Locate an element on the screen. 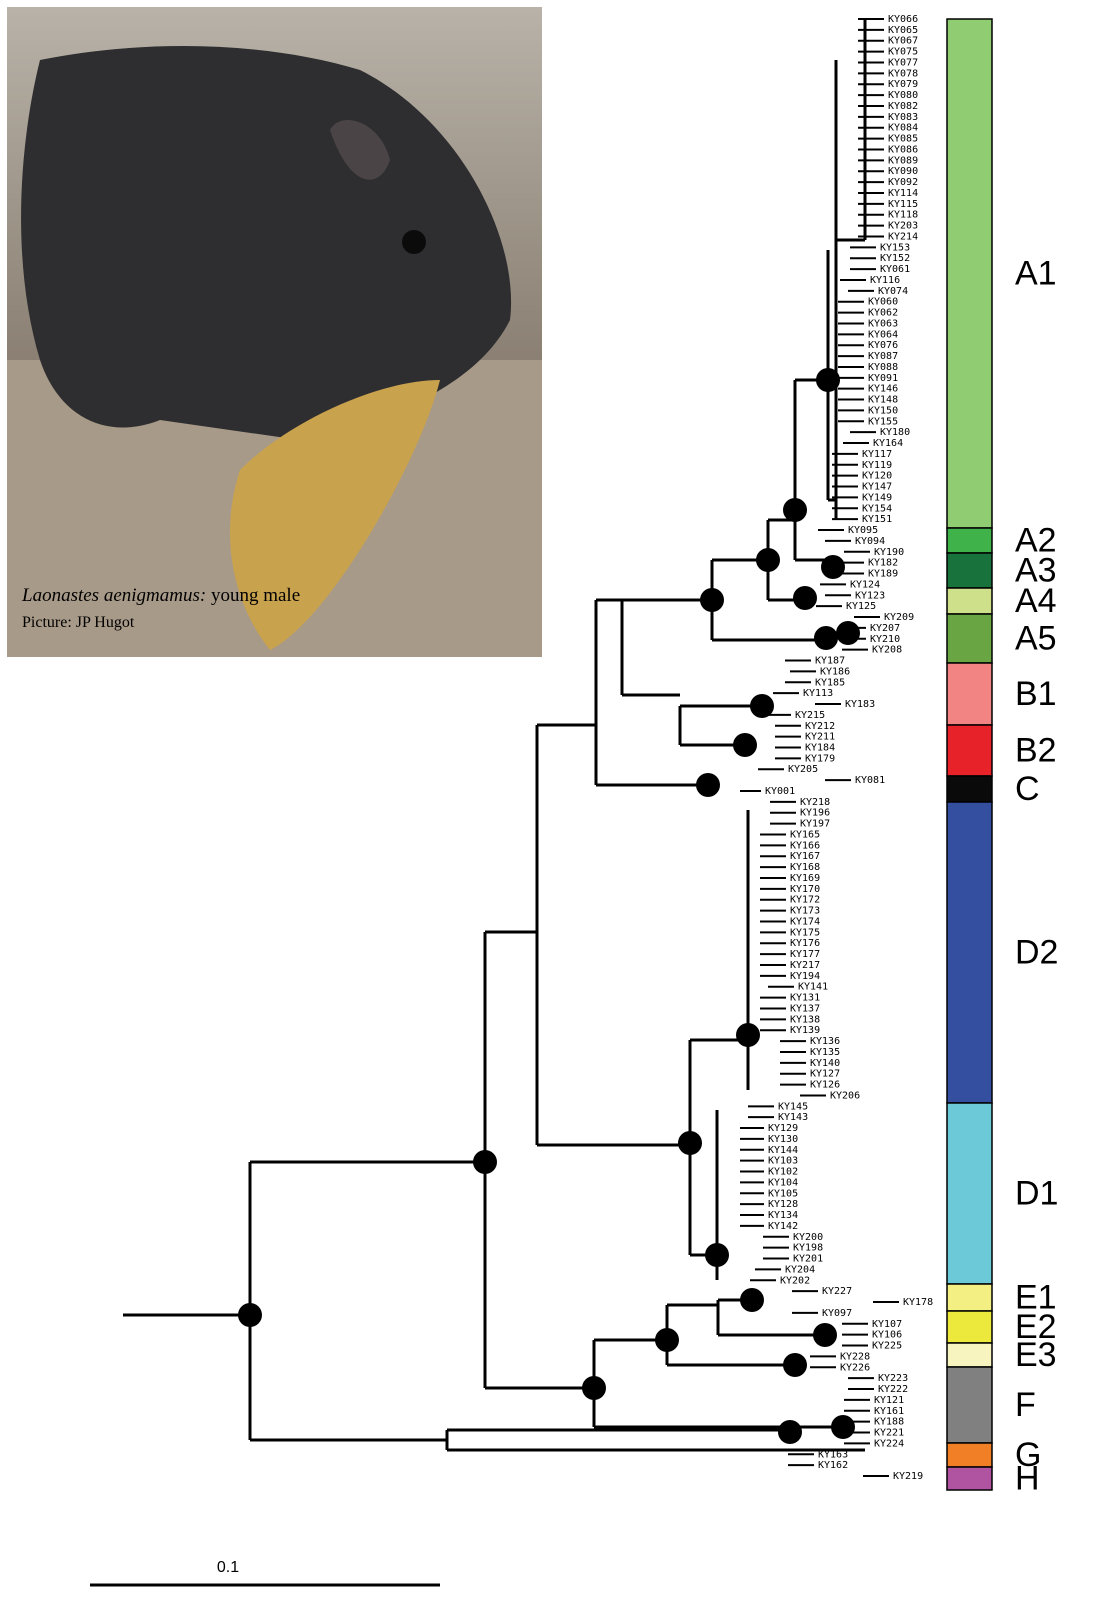 The height and width of the screenshot is (1600, 1093). clade-label: B1 is located at coordinates (1036, 694).